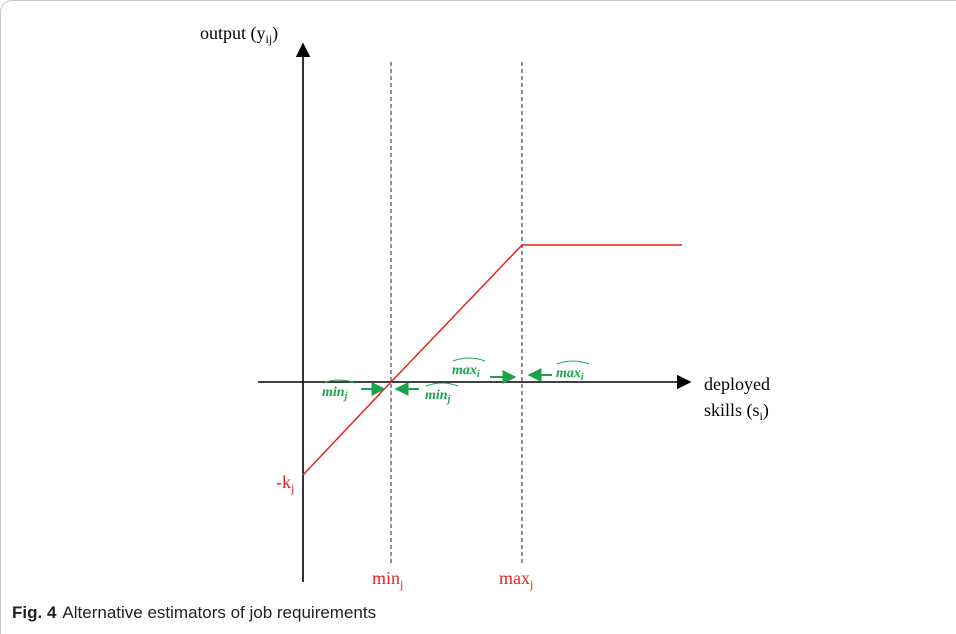  I want to click on figure-number: Fig. 4, so click(34, 612).